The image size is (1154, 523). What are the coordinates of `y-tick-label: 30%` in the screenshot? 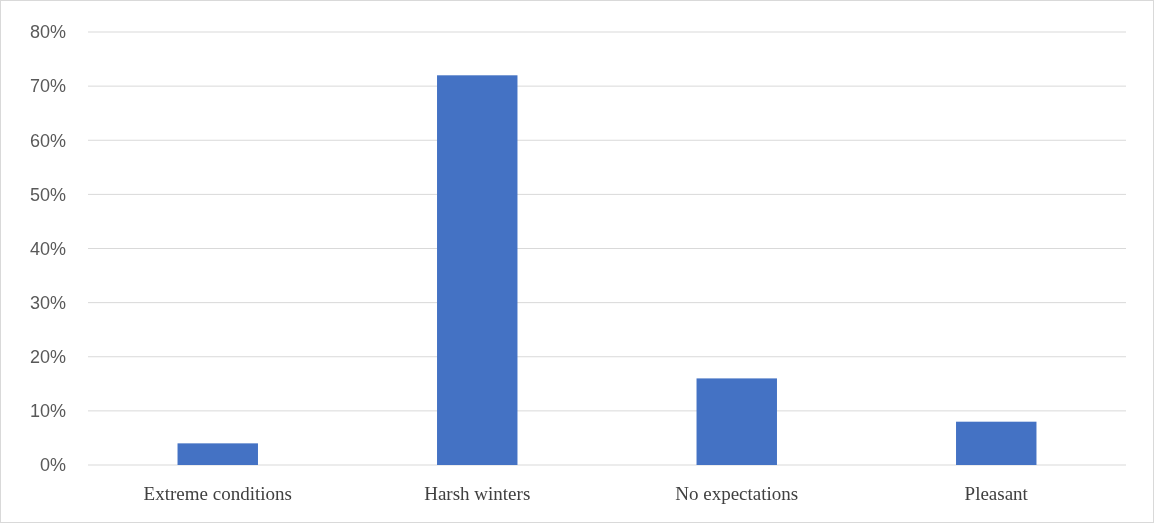 It's located at (47, 302).